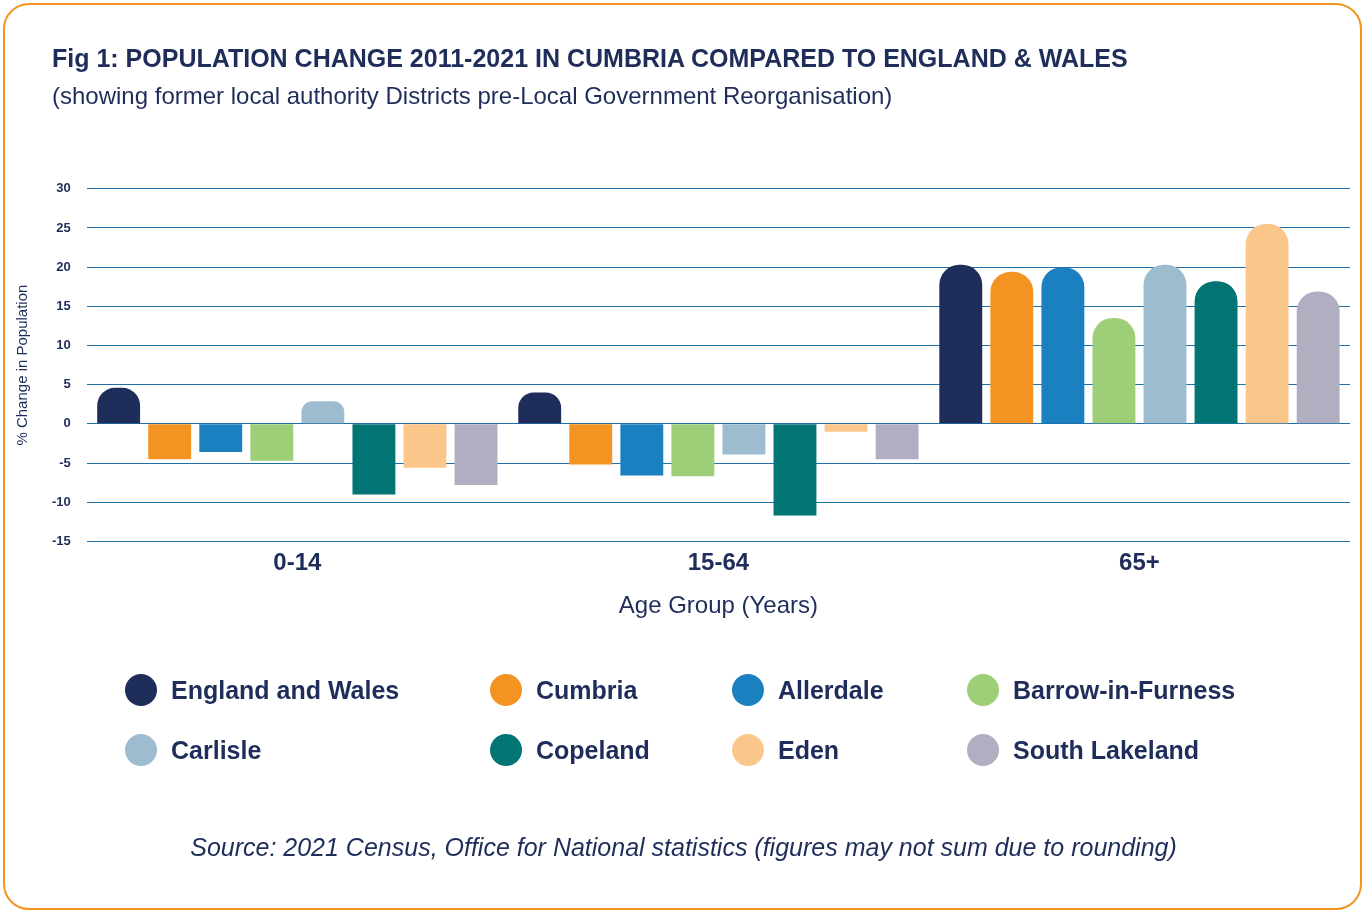  I want to click on legend-label: Eden, so click(809, 750).